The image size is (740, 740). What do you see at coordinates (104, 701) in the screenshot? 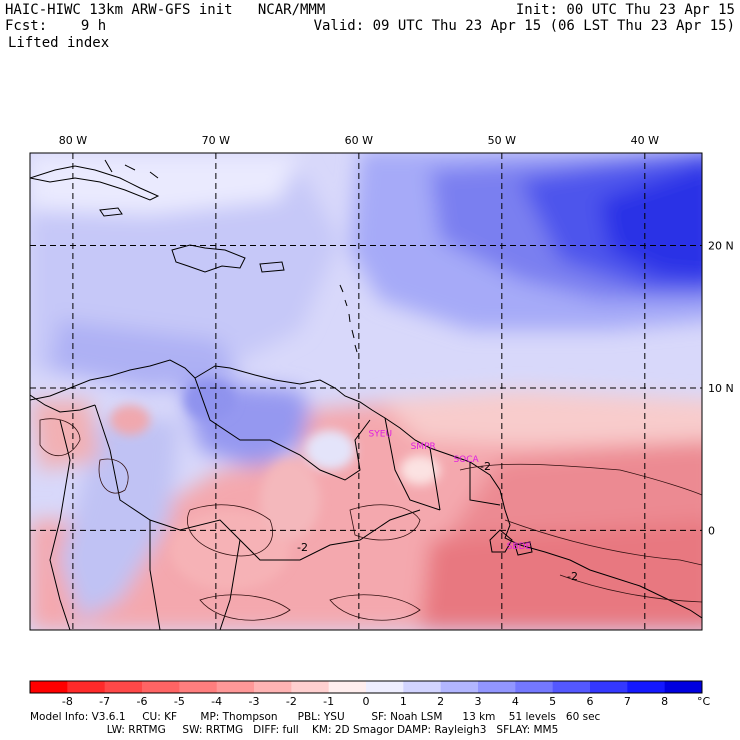
I see `colorbar-tick-label: -7` at bounding box center [104, 701].